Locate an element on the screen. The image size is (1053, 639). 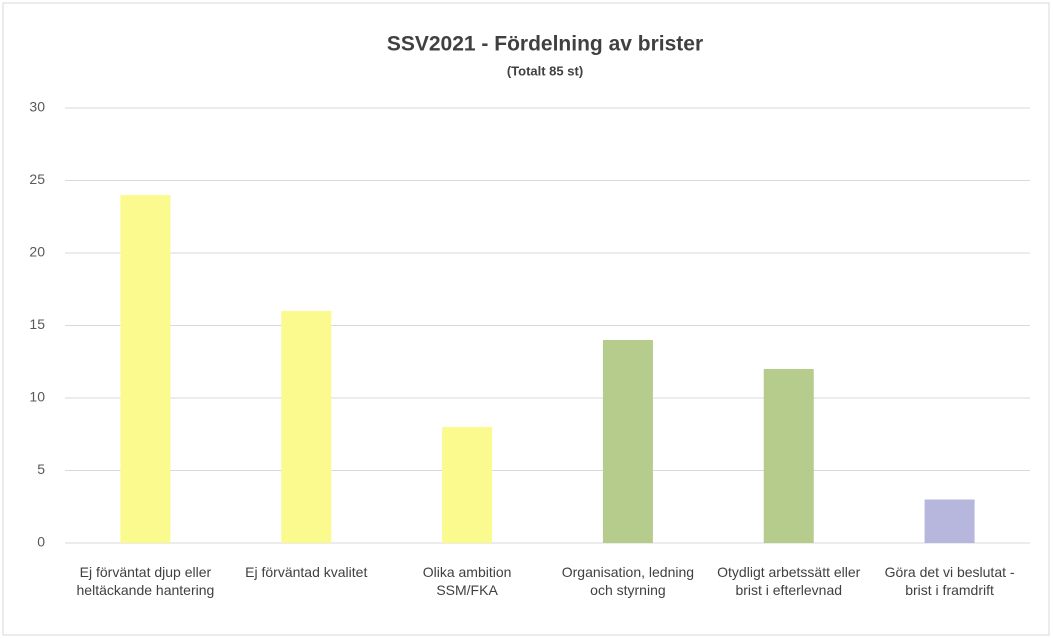
x-tick-label: Olika ambition SSM/FKA is located at coordinates (467, 581).